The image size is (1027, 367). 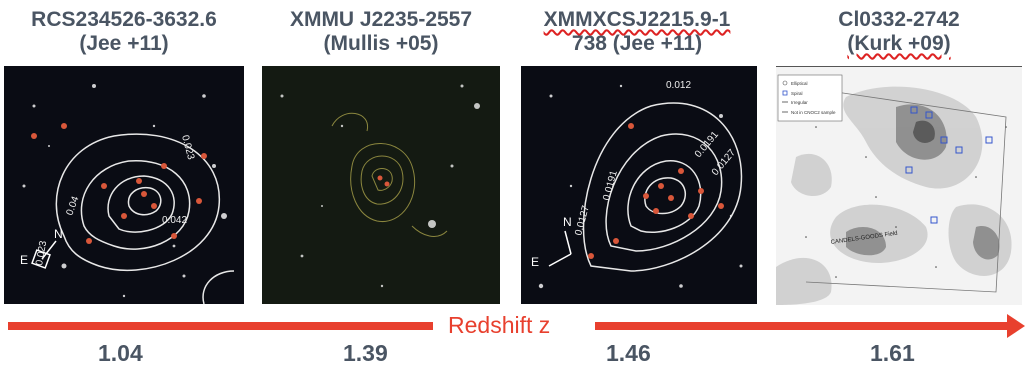 What do you see at coordinates (637, 19) in the screenshot?
I see `panel-3-title-line1: XMMXCSJ2215.9-1` at bounding box center [637, 19].